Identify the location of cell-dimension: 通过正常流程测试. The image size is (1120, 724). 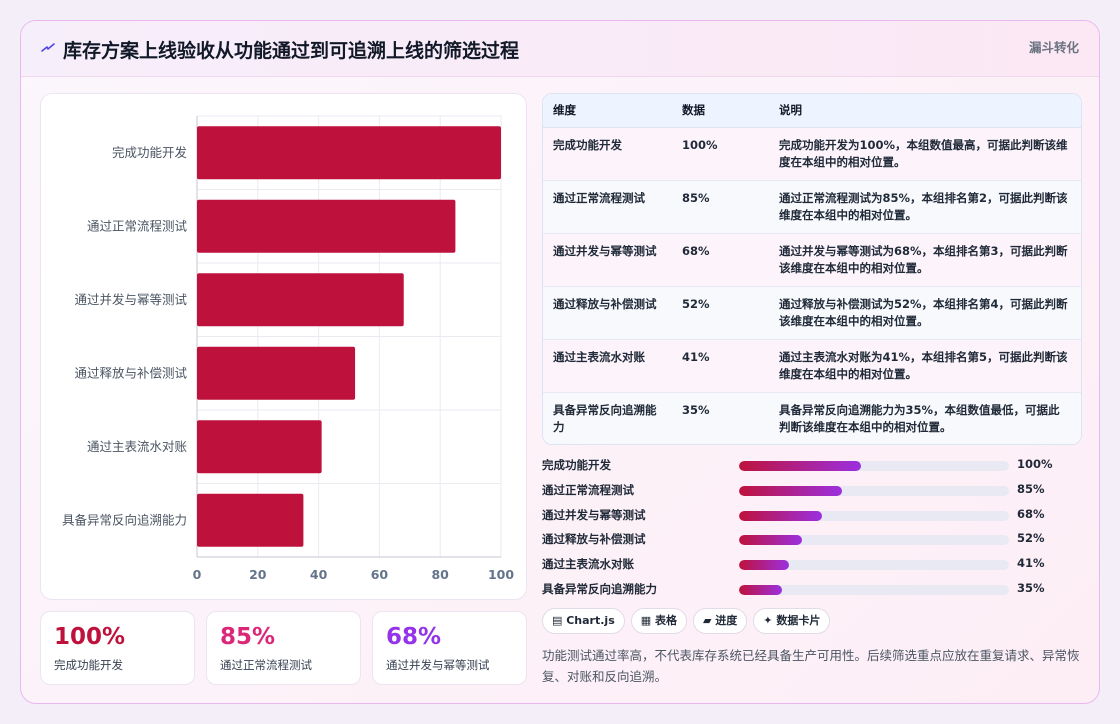
(607, 207).